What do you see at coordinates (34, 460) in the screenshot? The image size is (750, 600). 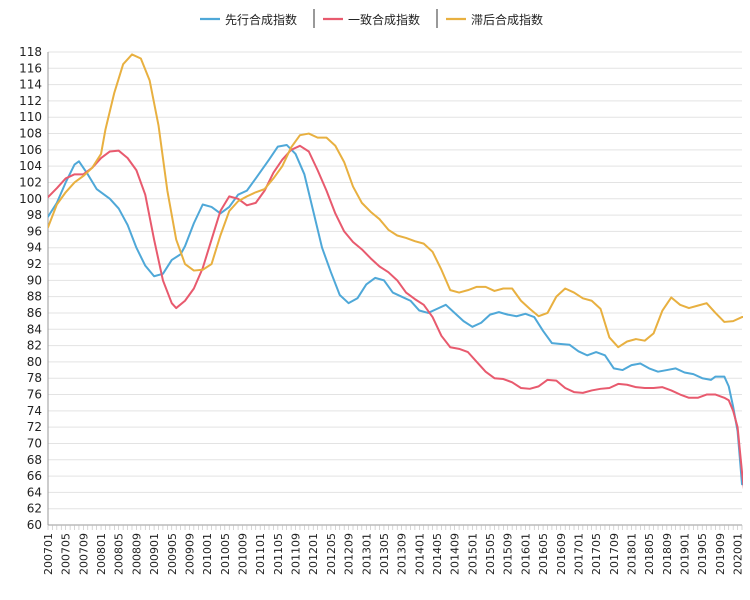 I see `y-tick-label: 68` at bounding box center [34, 460].